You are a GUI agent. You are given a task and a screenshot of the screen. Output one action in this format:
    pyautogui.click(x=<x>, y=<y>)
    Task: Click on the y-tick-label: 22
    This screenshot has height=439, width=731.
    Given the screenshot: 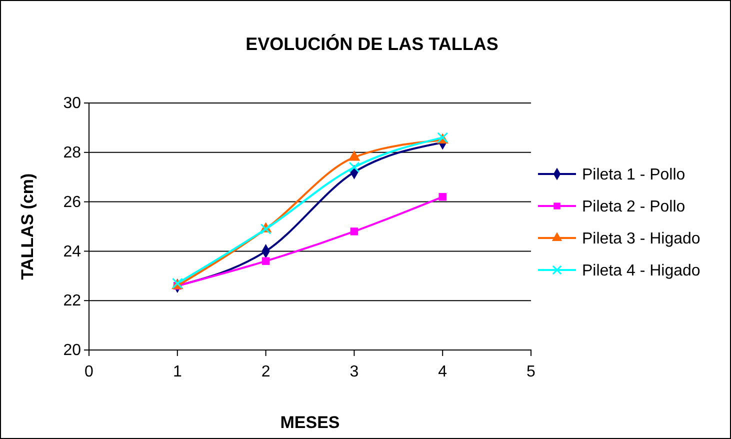 What is the action you would take?
    pyautogui.click(x=72, y=301)
    